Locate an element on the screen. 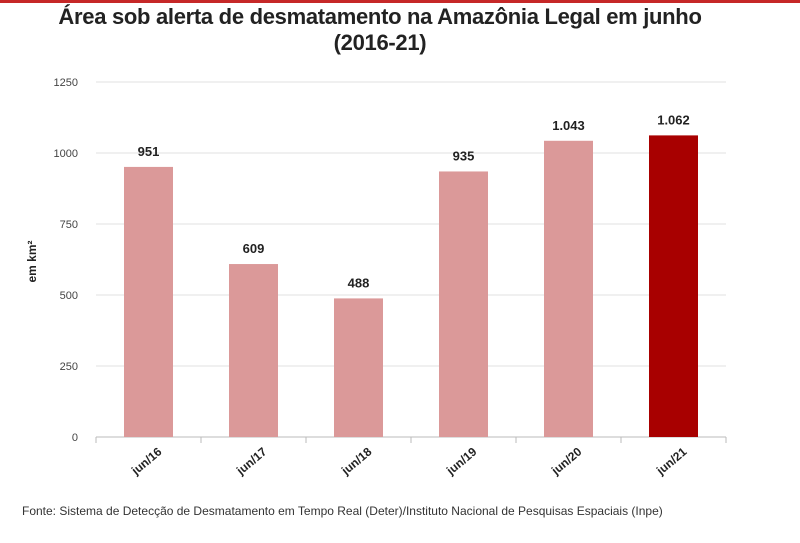 Image resolution: width=800 pixels, height=543 pixels. y-tick-label: 1250 is located at coordinates (66, 83).